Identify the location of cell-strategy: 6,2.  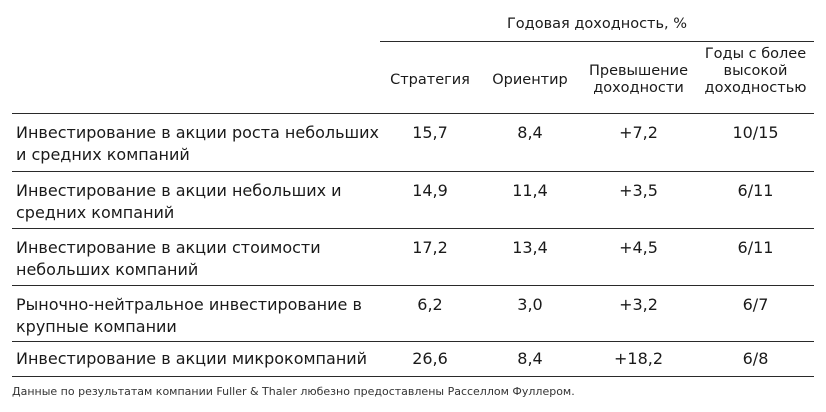
(430, 304).